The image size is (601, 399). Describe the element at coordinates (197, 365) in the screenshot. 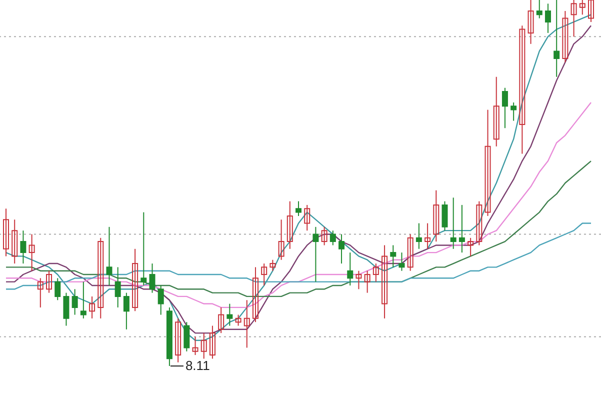

I see `annotation: 8.11` at that location.